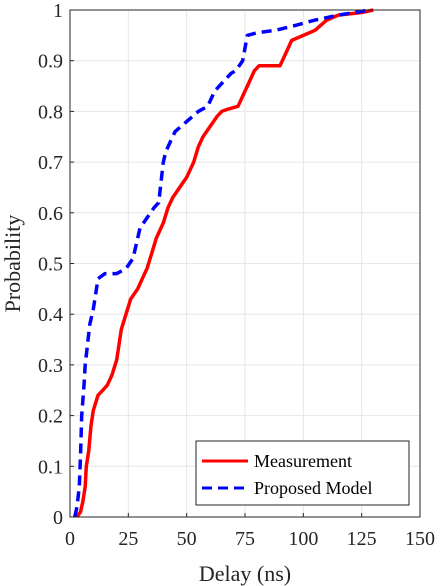  I want to click on legend-box, so click(302, 473).